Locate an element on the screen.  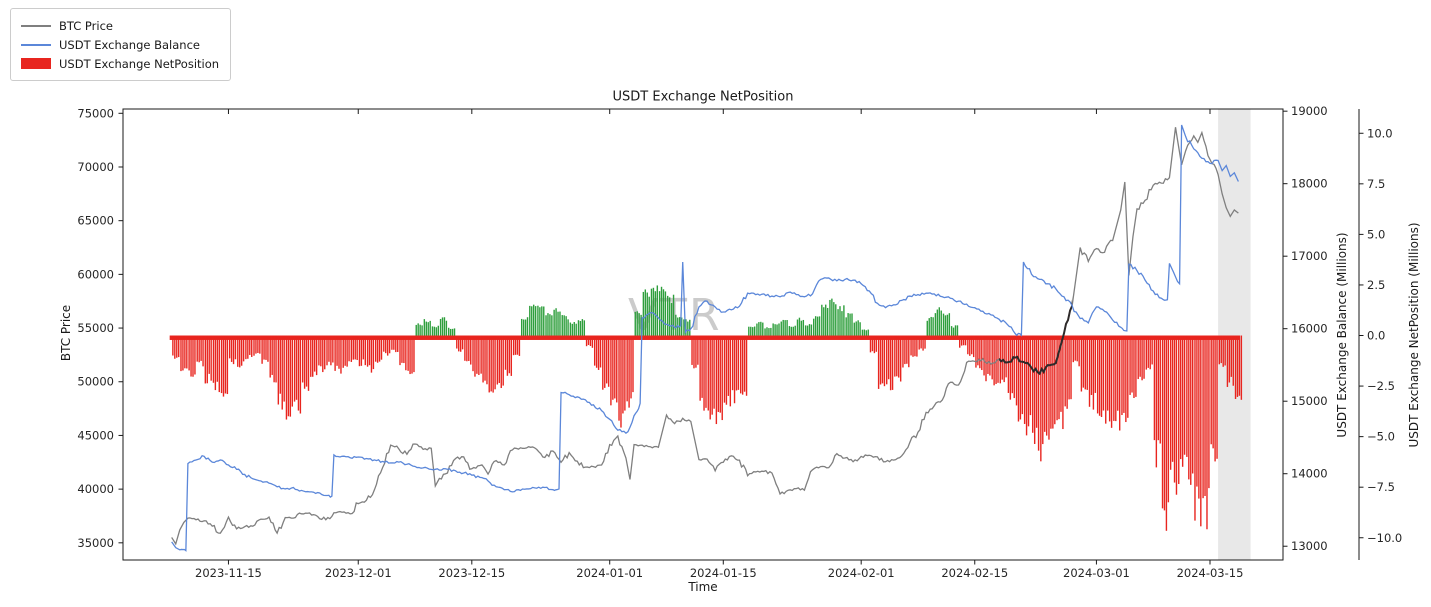
svg-text: 50000 is located at coordinates (95, 382).